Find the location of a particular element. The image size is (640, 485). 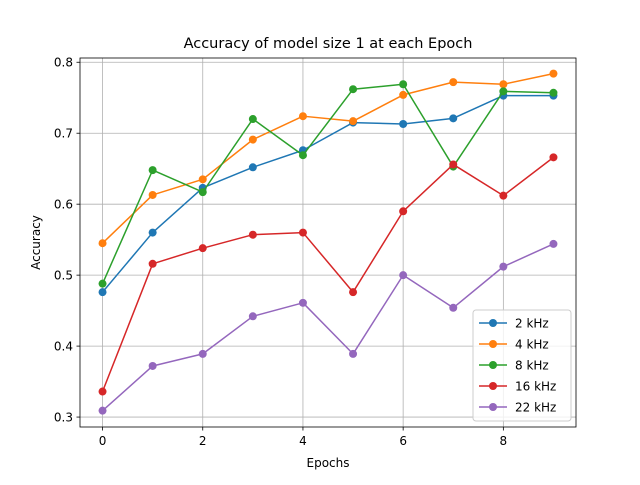

x-axis-label: Epochs is located at coordinates (328, 463).